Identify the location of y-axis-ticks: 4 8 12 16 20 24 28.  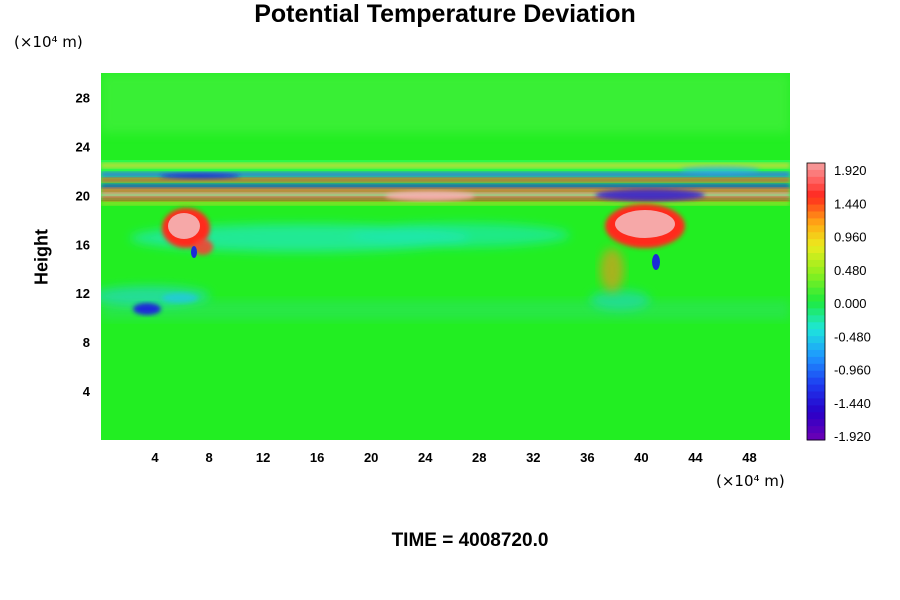
(83, 244).